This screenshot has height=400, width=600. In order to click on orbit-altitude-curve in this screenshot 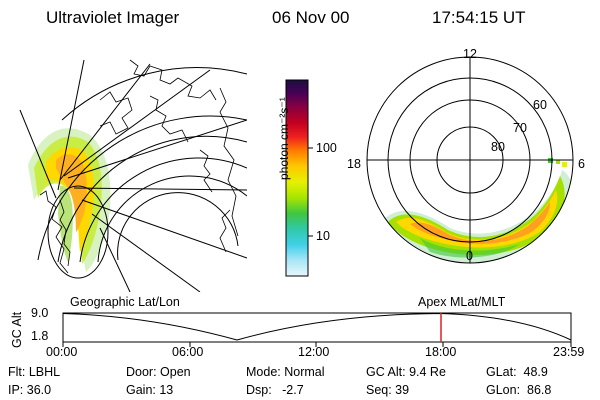, I will do `click(317, 326)`.